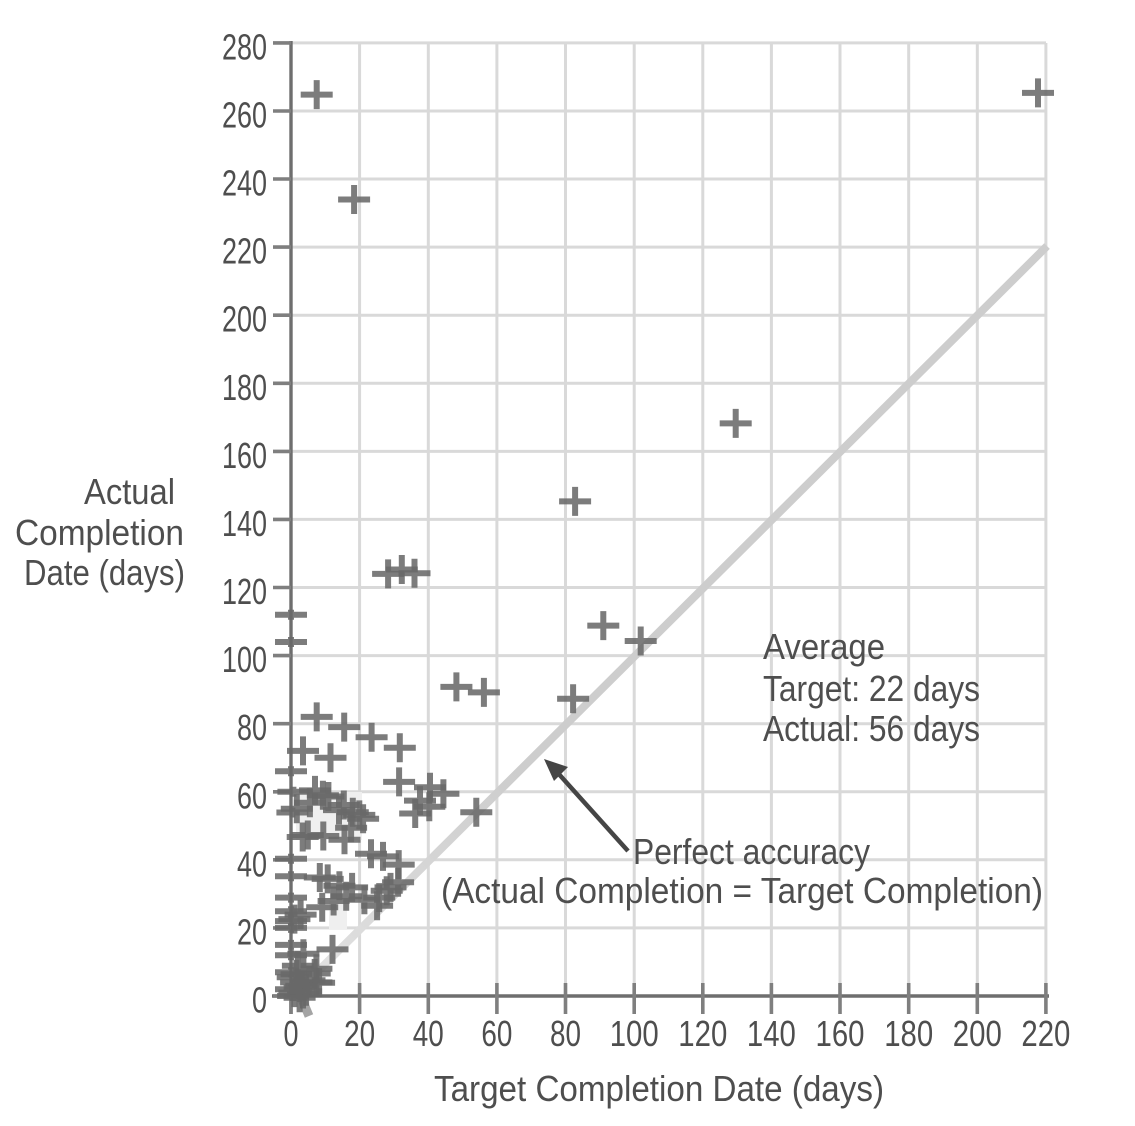  Describe the element at coordinates (751, 851) in the screenshot. I see `svg-text: Perfect accuracy` at that location.